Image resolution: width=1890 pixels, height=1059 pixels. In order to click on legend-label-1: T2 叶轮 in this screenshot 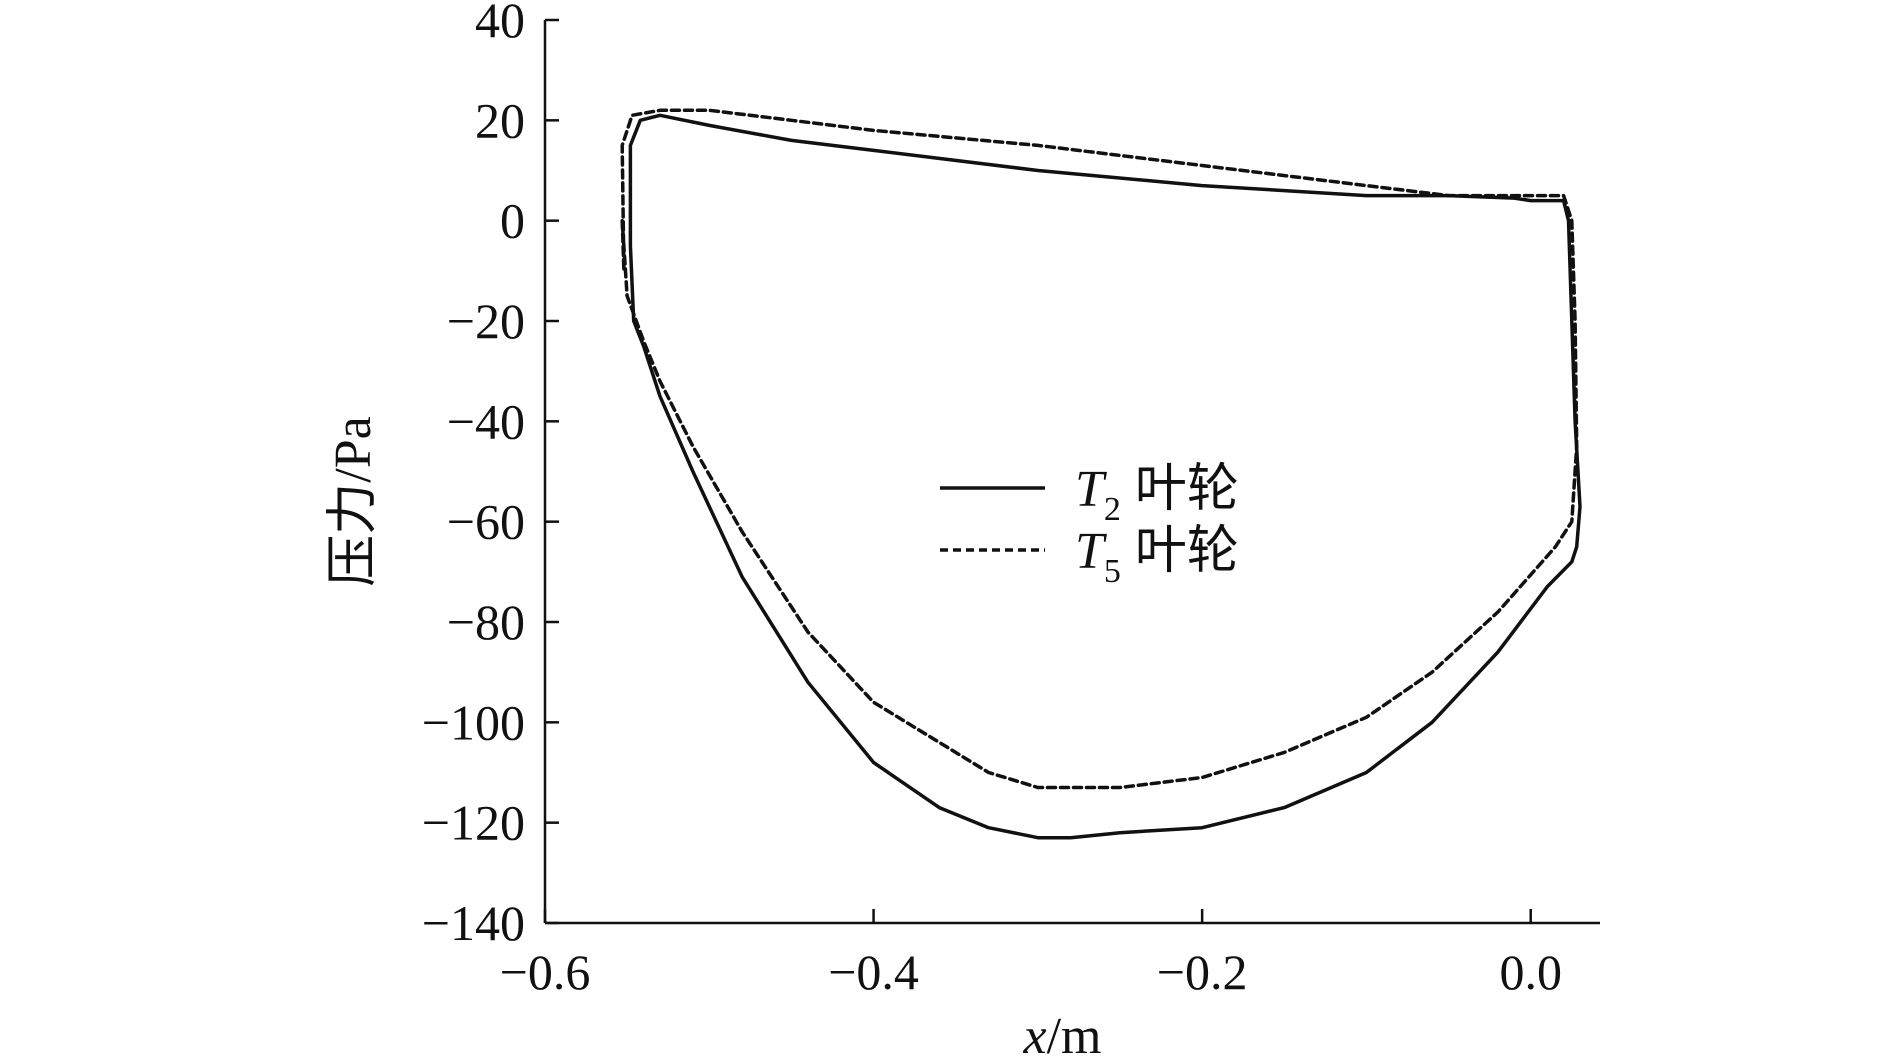, I will do `click(1157, 494)`.